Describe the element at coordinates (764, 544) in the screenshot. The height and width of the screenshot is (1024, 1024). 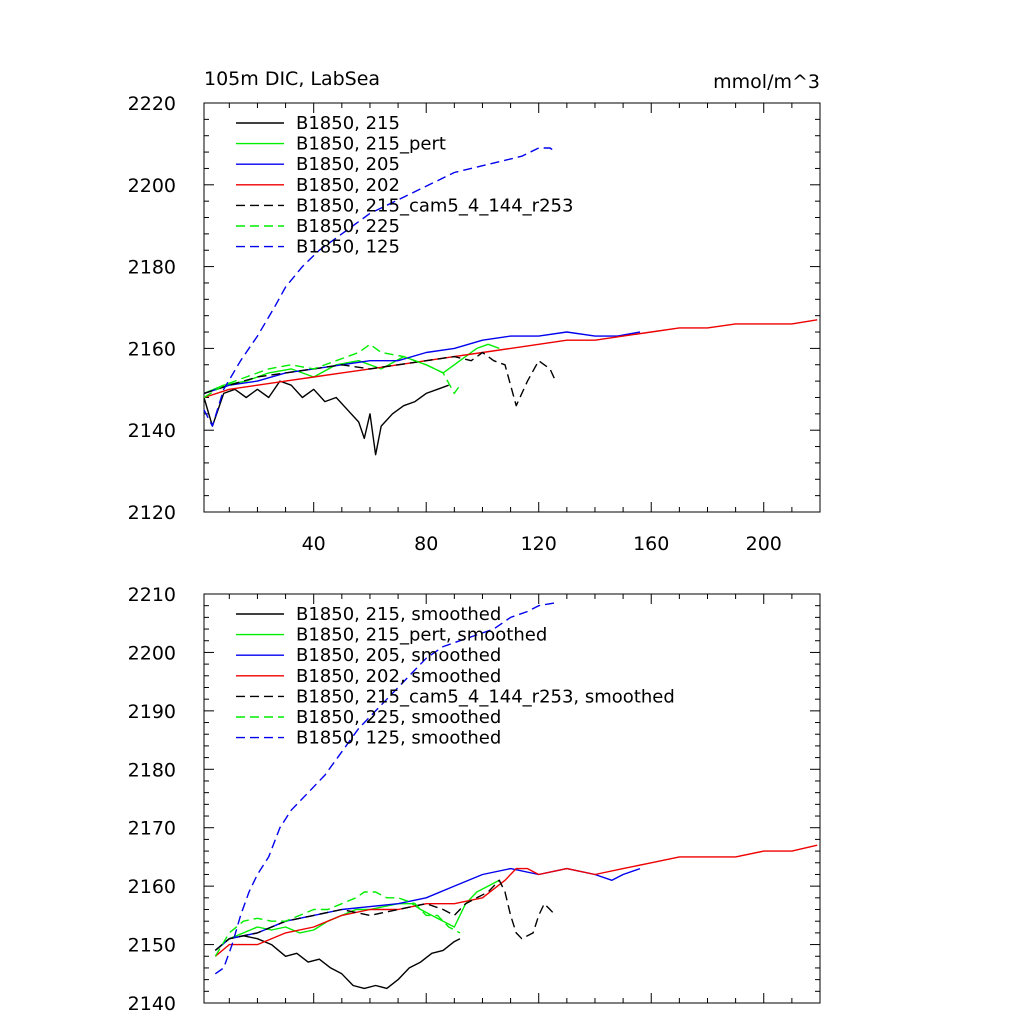
I see `x-tick-label: 200` at that location.